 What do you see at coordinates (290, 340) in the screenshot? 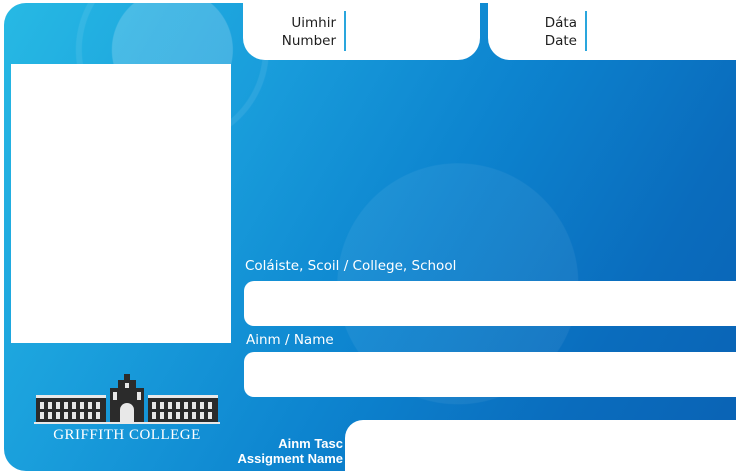
I see `name-label: Ainm / Name` at bounding box center [290, 340].